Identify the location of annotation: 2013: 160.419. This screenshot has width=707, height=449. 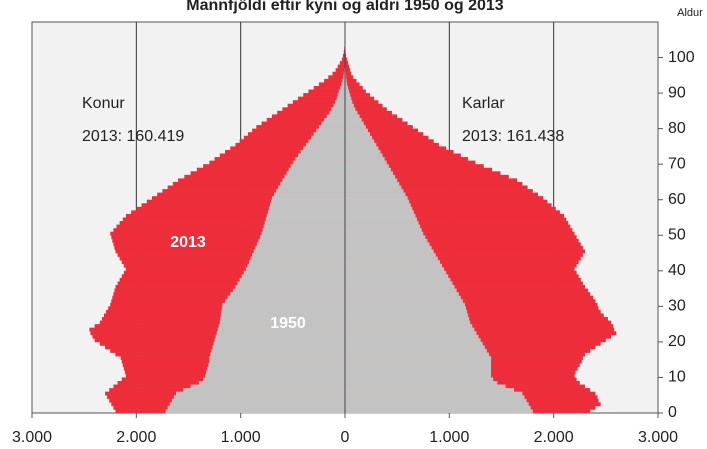
(133, 136).